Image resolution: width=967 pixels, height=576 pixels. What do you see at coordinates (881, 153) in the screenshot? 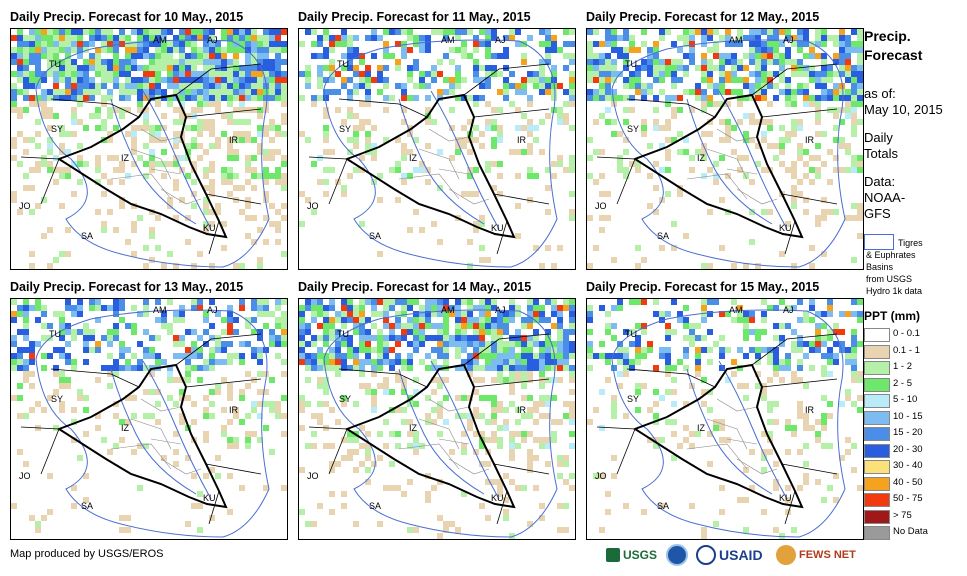
I see `totals-label: Totals` at bounding box center [881, 153].